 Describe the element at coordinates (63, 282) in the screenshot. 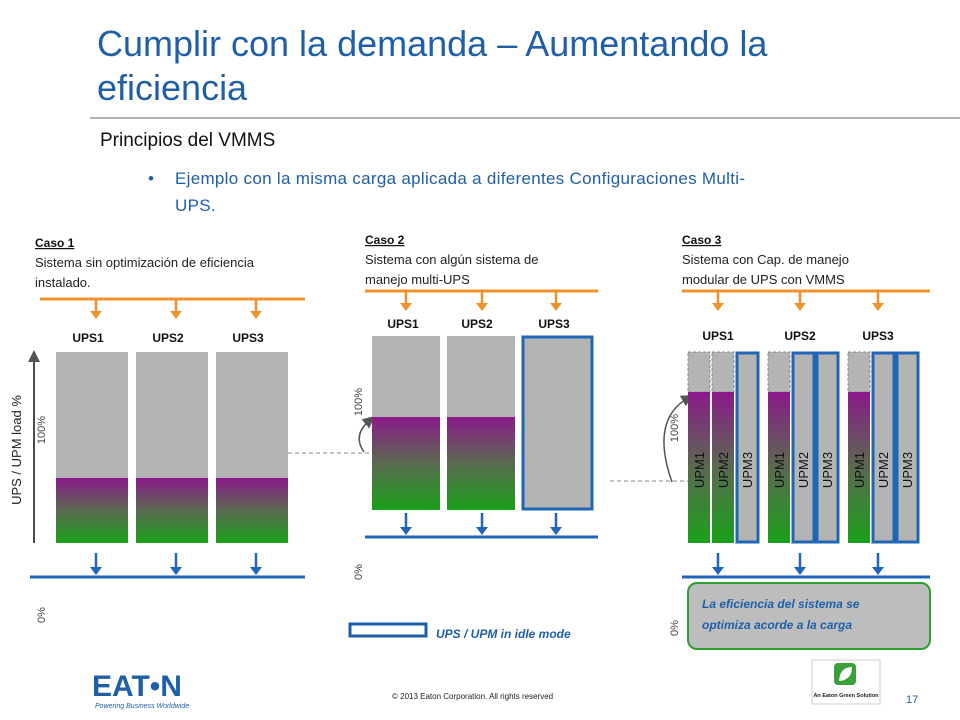

I see `case-description: instalado.` at that location.